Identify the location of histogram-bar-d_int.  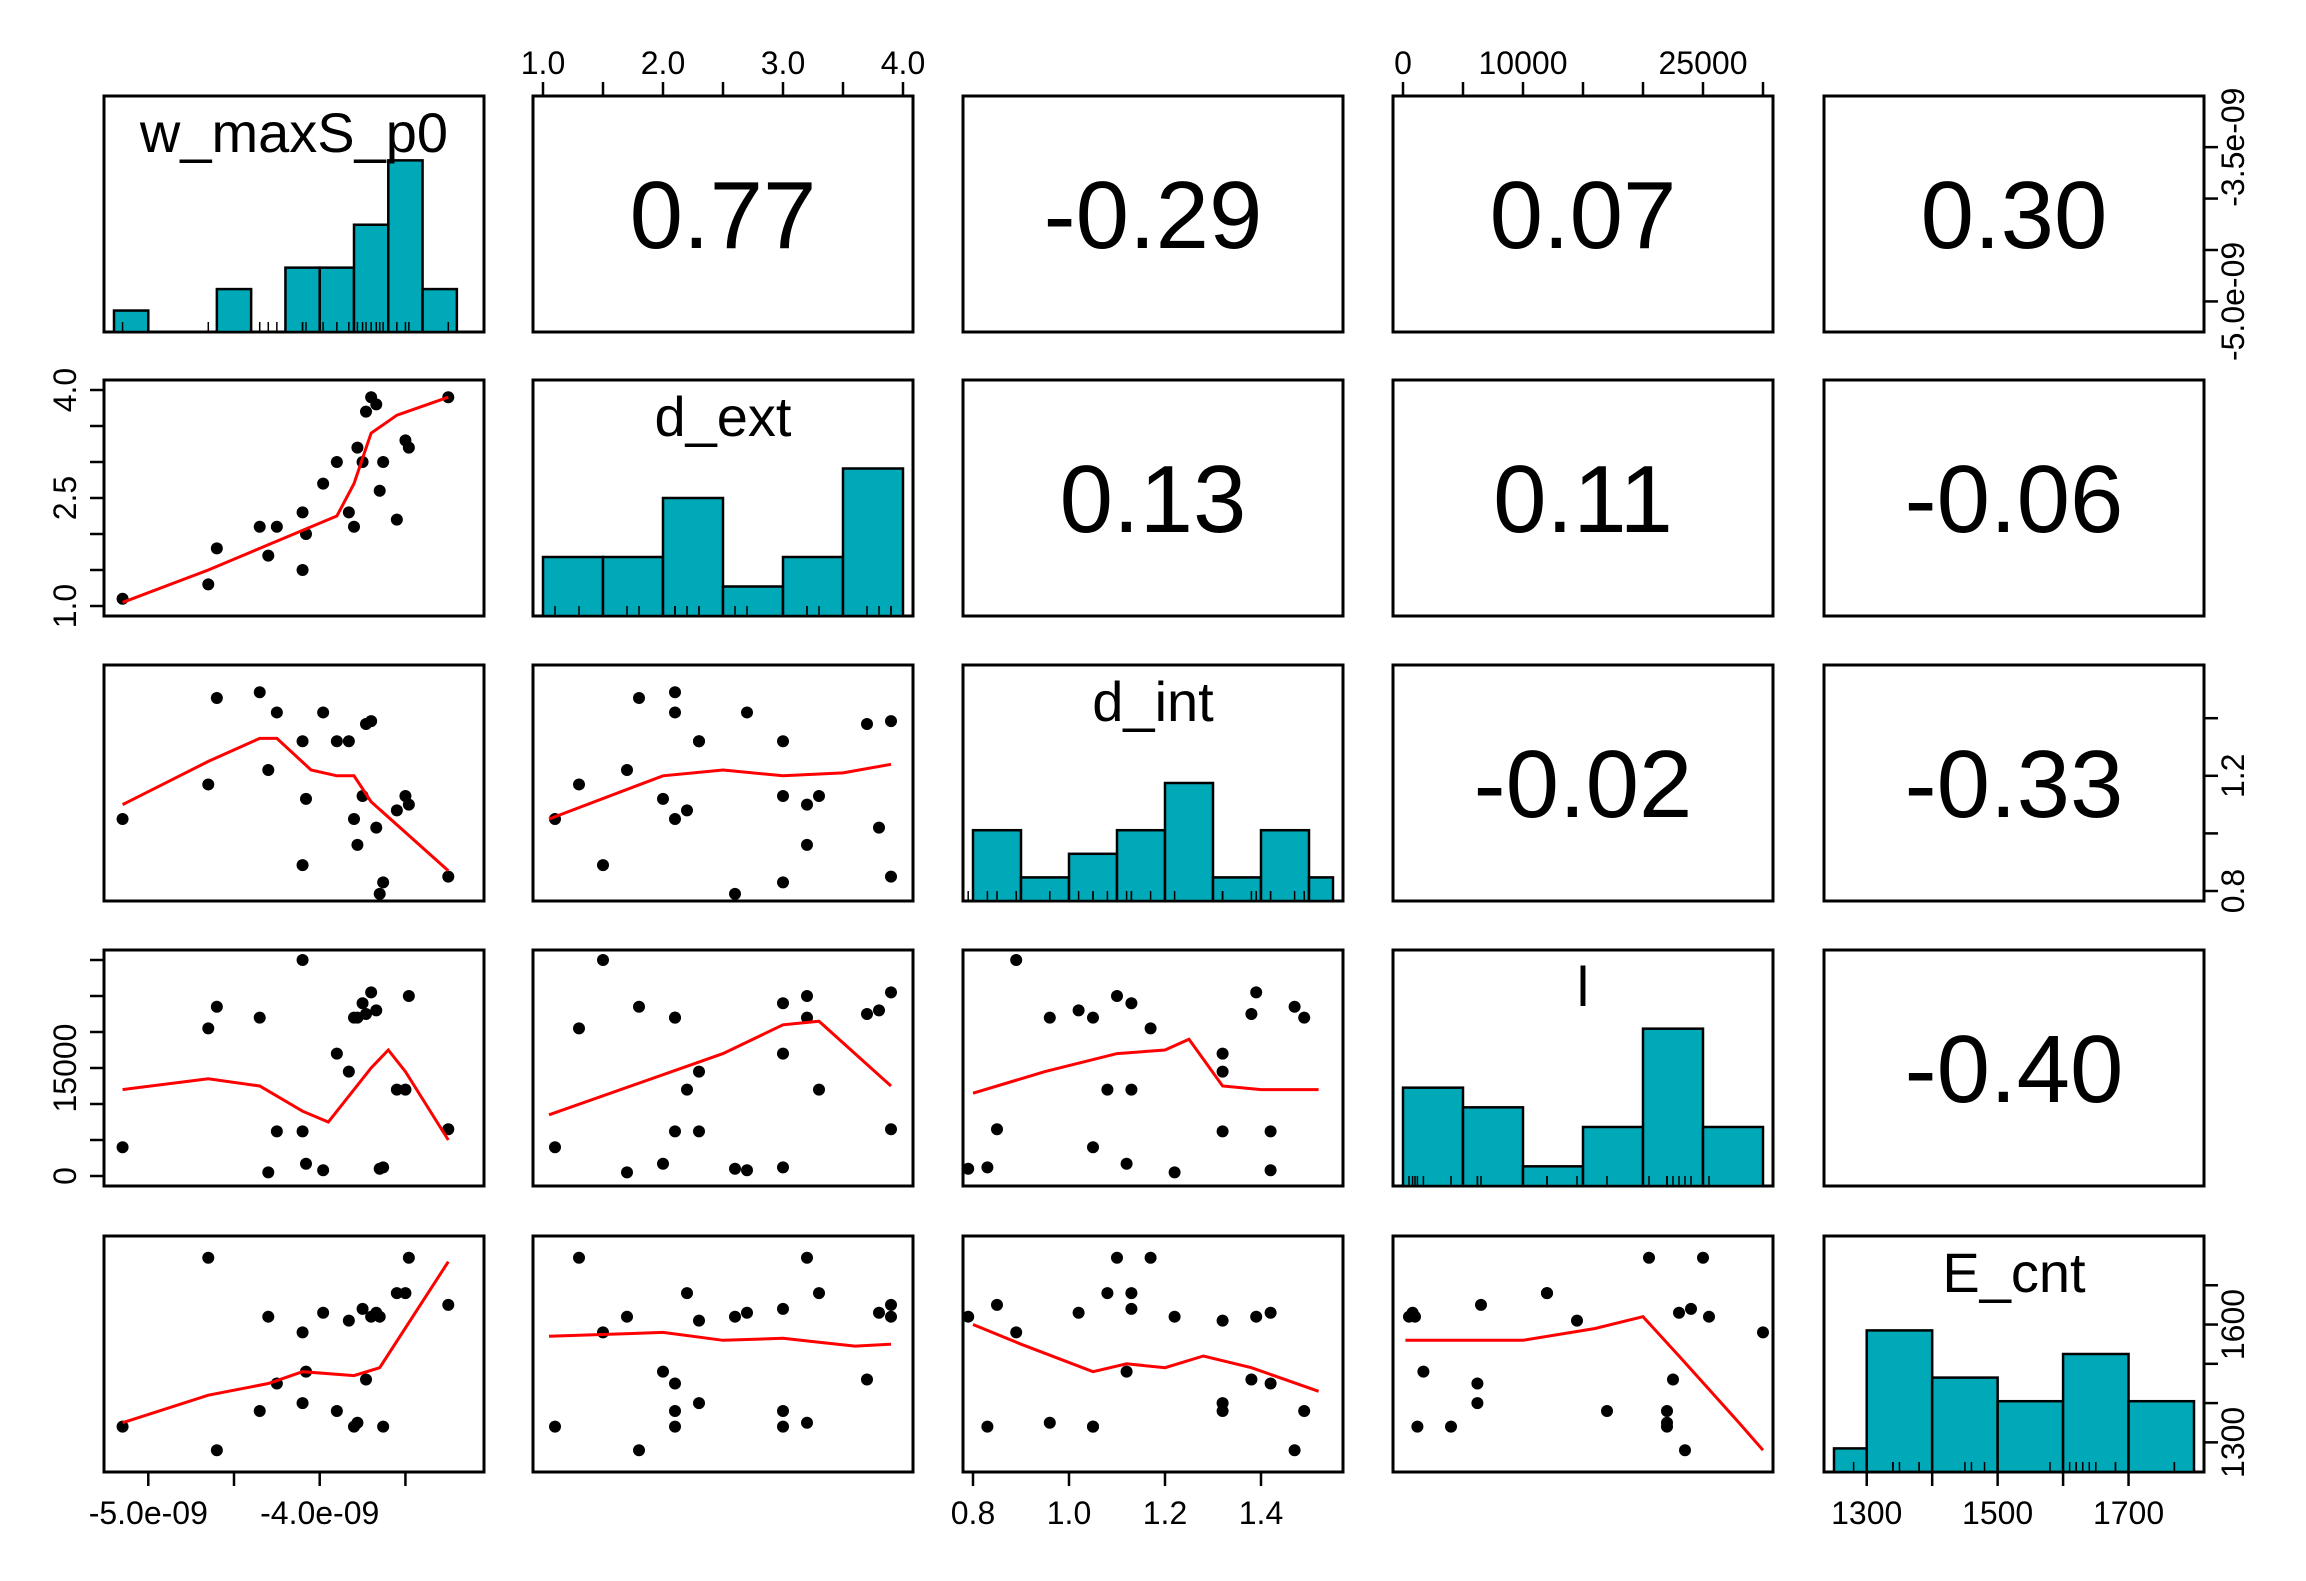
(997, 865).